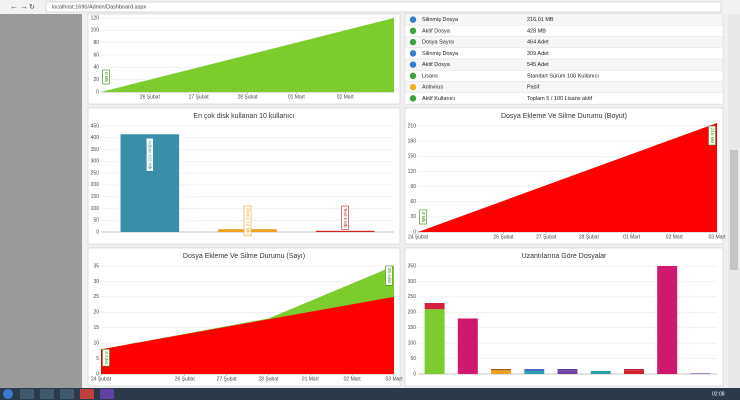 The width and height of the screenshot is (740, 405). I want to click on y-tick-label: 80, so click(96, 43).